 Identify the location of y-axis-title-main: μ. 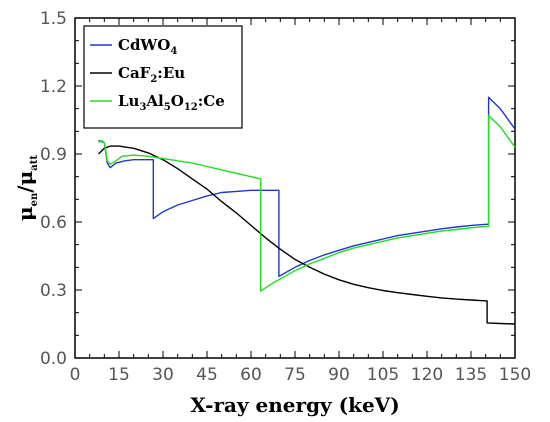
(25, 213).